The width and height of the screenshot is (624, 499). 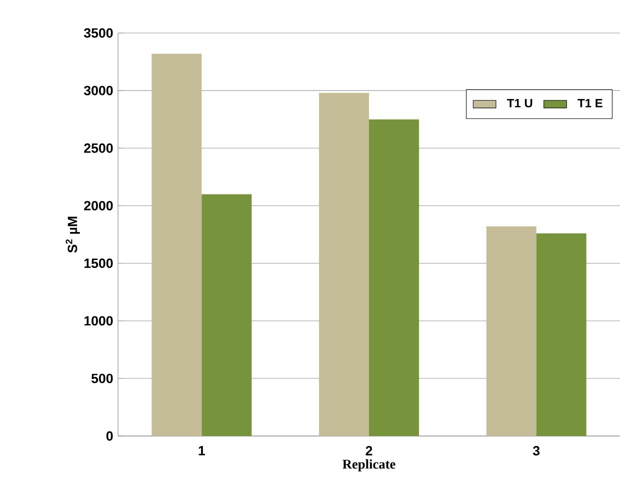 I want to click on x-axis-title: Replicate, so click(x=369, y=465).